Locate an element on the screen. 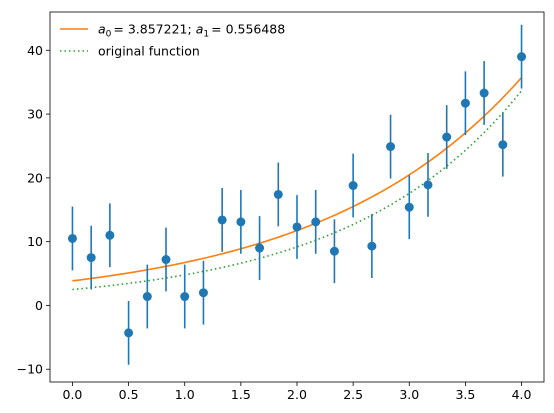 This screenshot has height=413, width=554. x-tick-label: 3.5 is located at coordinates (465, 394).